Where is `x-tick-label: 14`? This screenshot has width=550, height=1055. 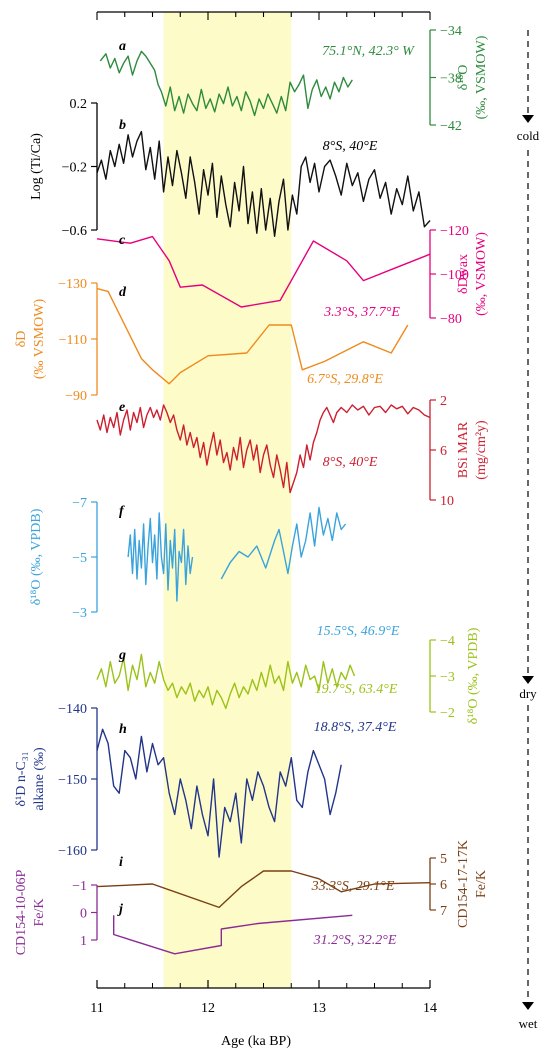 x-tick-label: 14 is located at coordinates (430, 1008).